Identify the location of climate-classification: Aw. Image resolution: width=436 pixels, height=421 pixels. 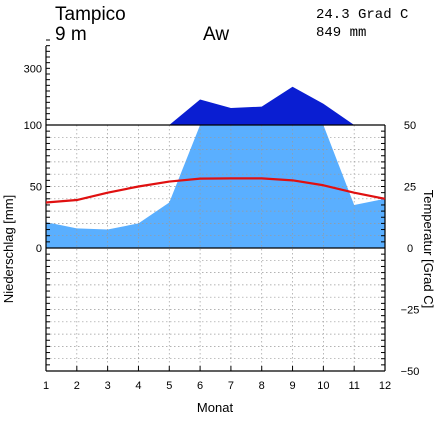
(216, 34).